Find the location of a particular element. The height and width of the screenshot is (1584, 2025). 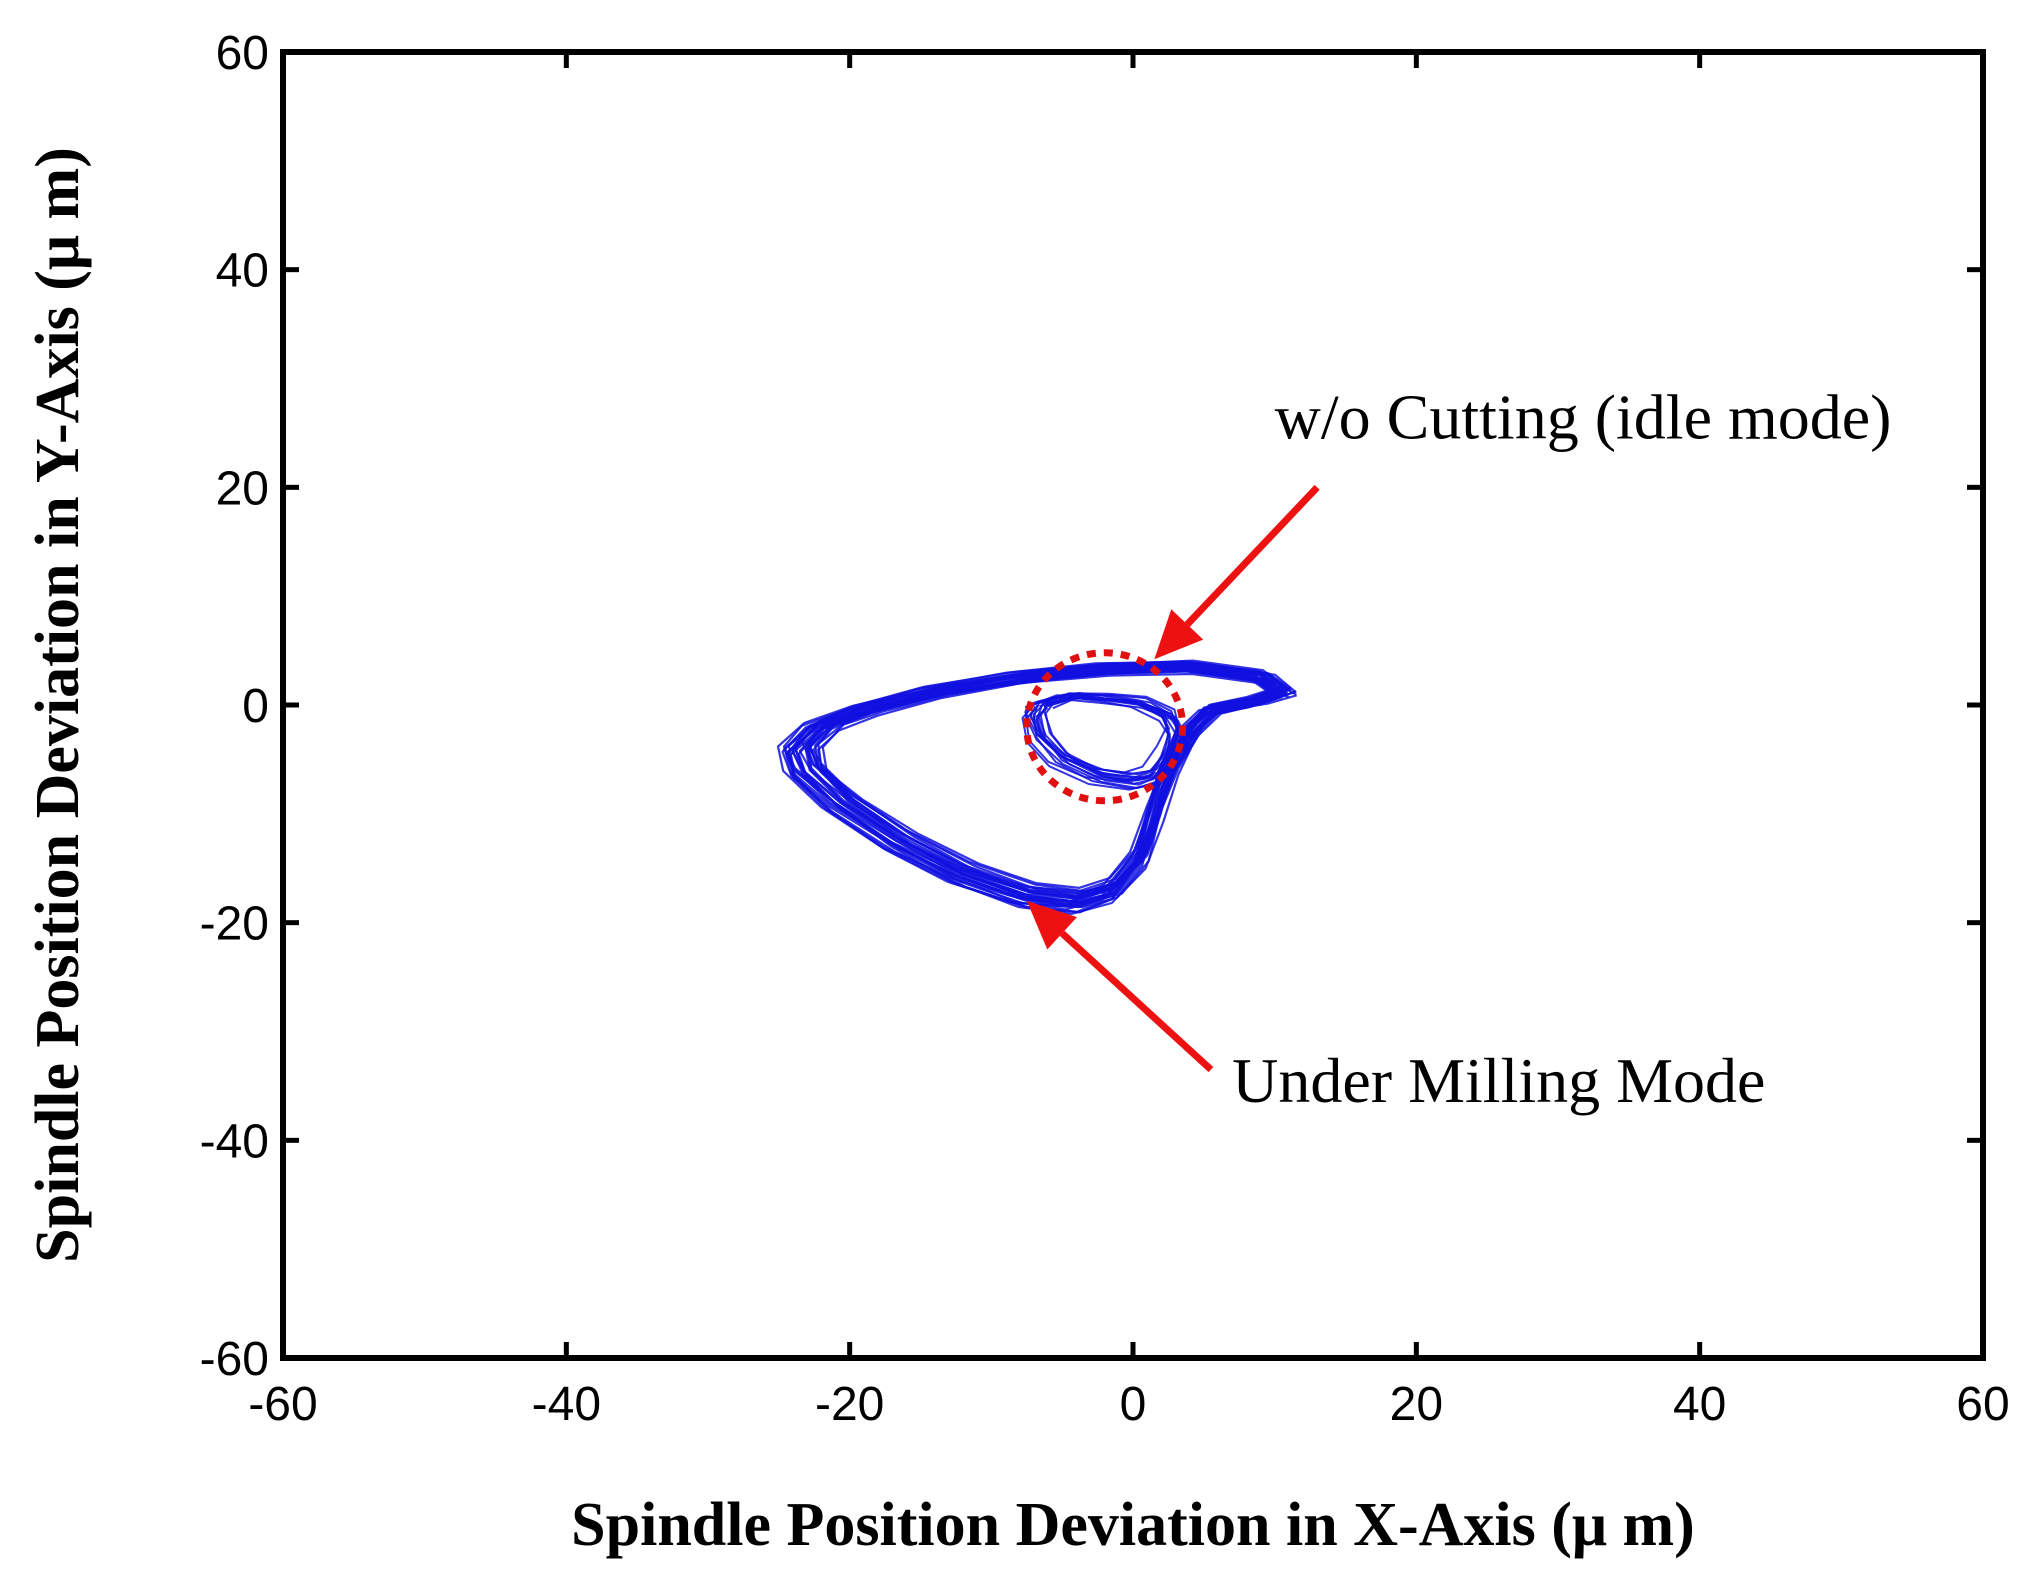

x-tick-label: 0 is located at coordinates (1133, 1404).